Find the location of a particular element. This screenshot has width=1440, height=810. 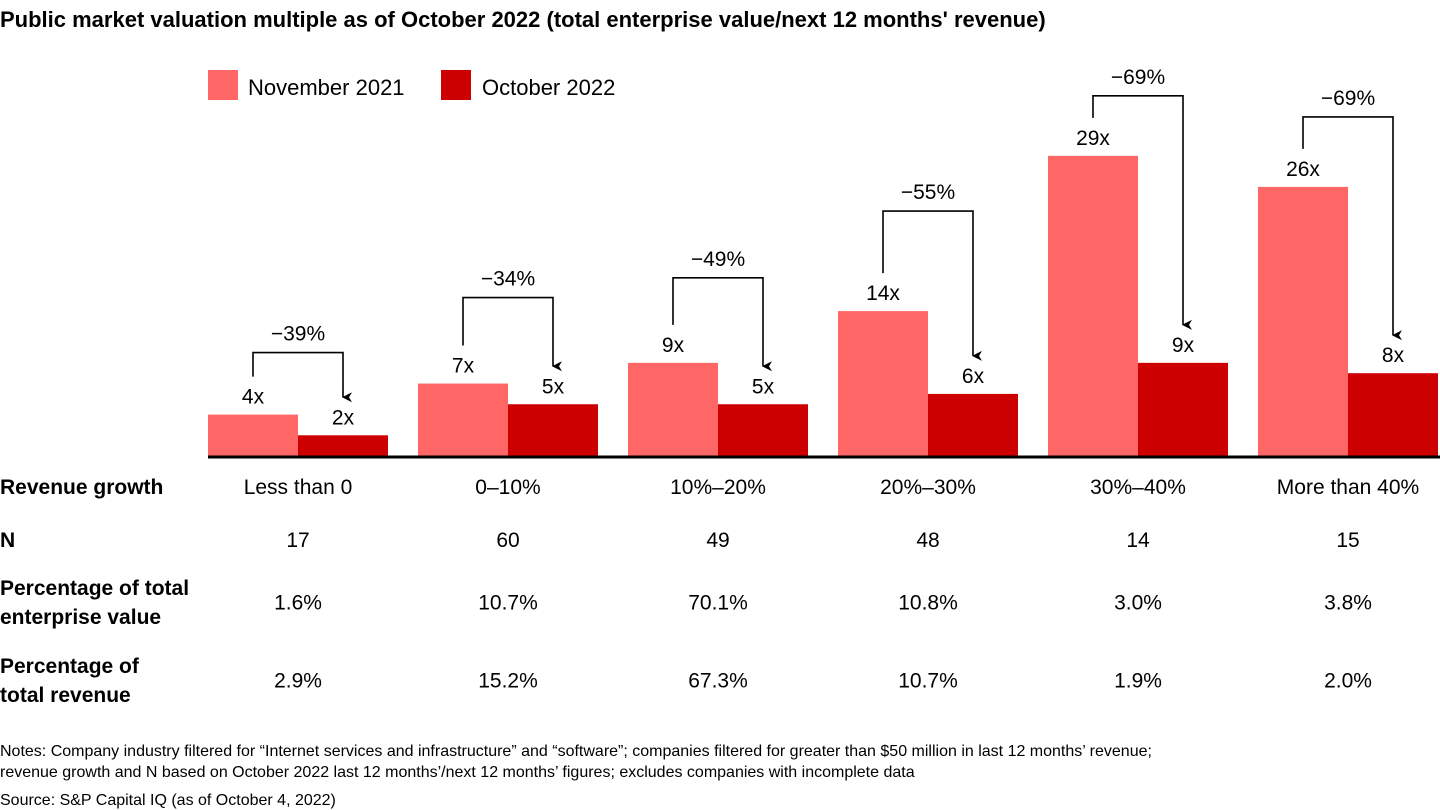

bar-value-label: 6x is located at coordinates (973, 376).